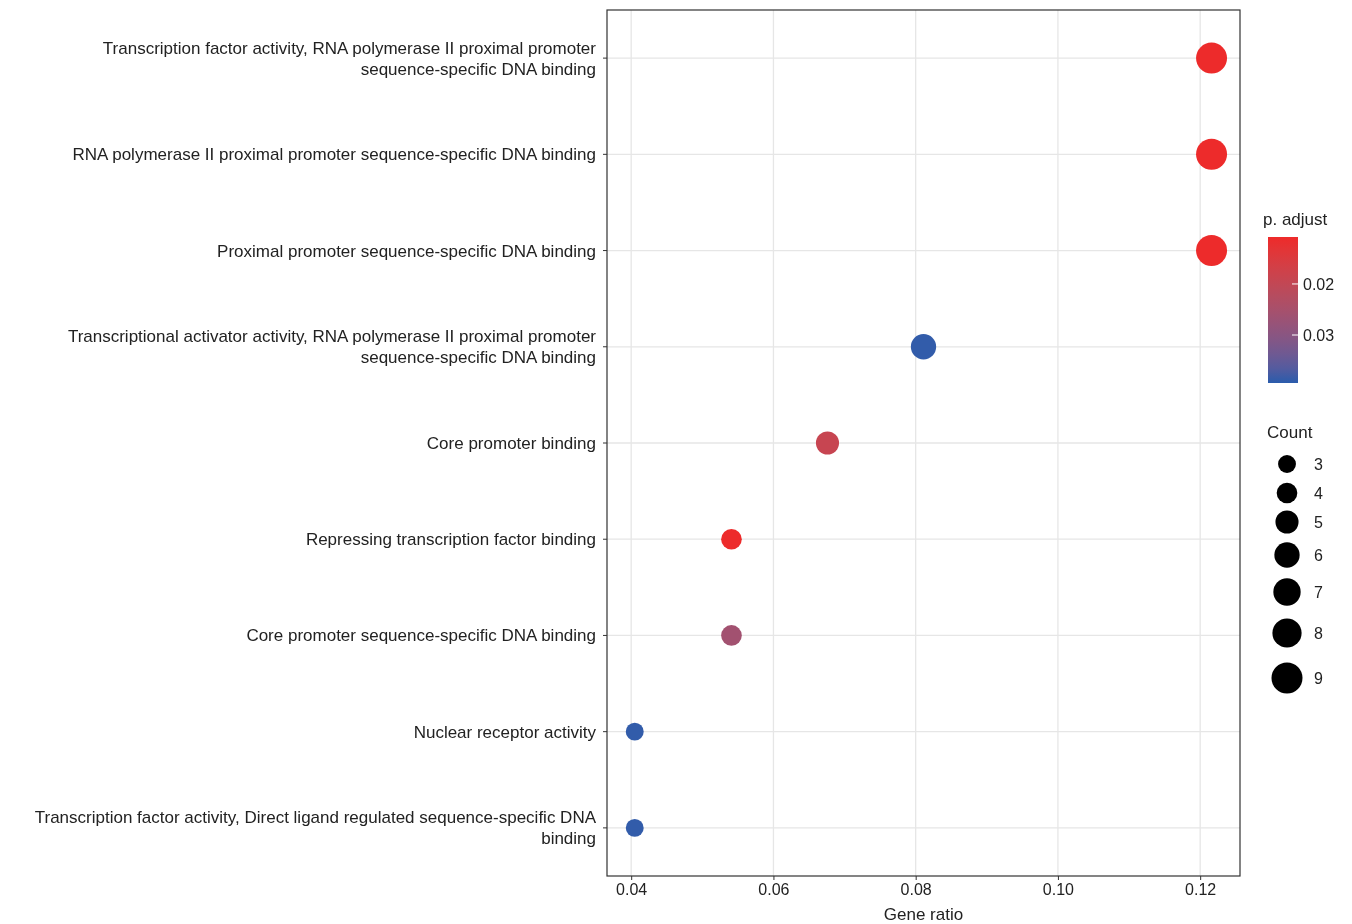  Describe the element at coordinates (1318, 522) in the screenshot. I see `legend-label: 5` at that location.